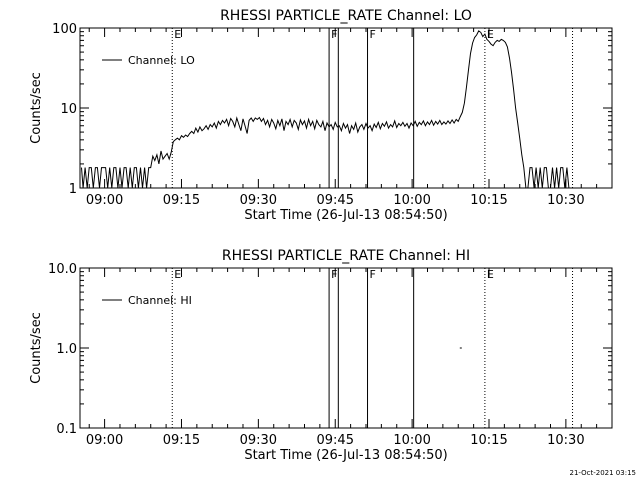 This screenshot has height=480, width=640. Describe the element at coordinates (68, 109) in the screenshot. I see `y-tick-label: 10` at that location.